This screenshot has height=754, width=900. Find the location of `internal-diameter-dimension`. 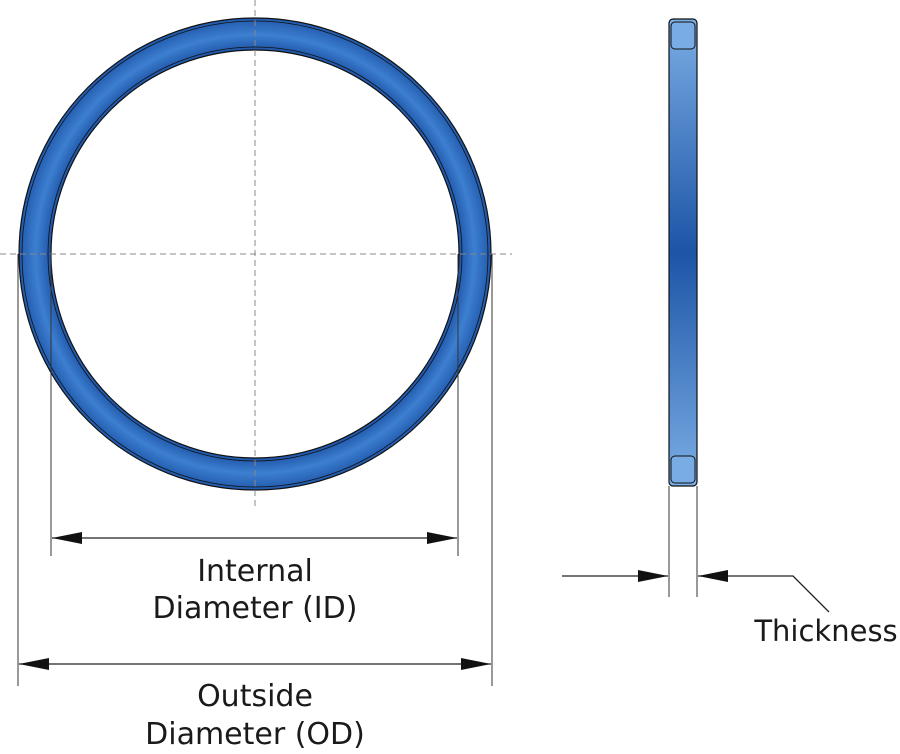

internal-diameter-dimension is located at coordinates (254, 538).